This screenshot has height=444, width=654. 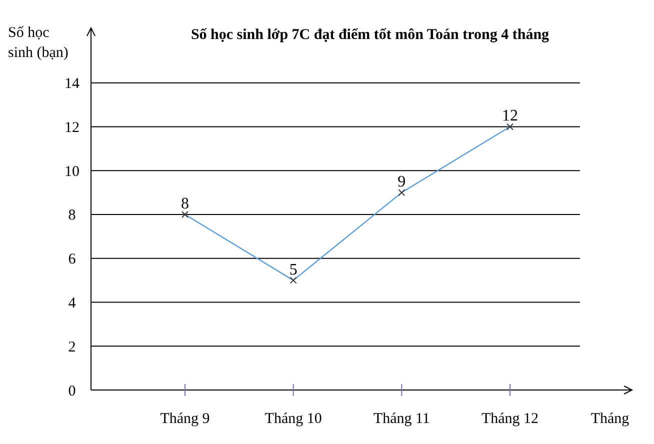 I want to click on x-tick-label: Tháng 12, so click(x=510, y=419).